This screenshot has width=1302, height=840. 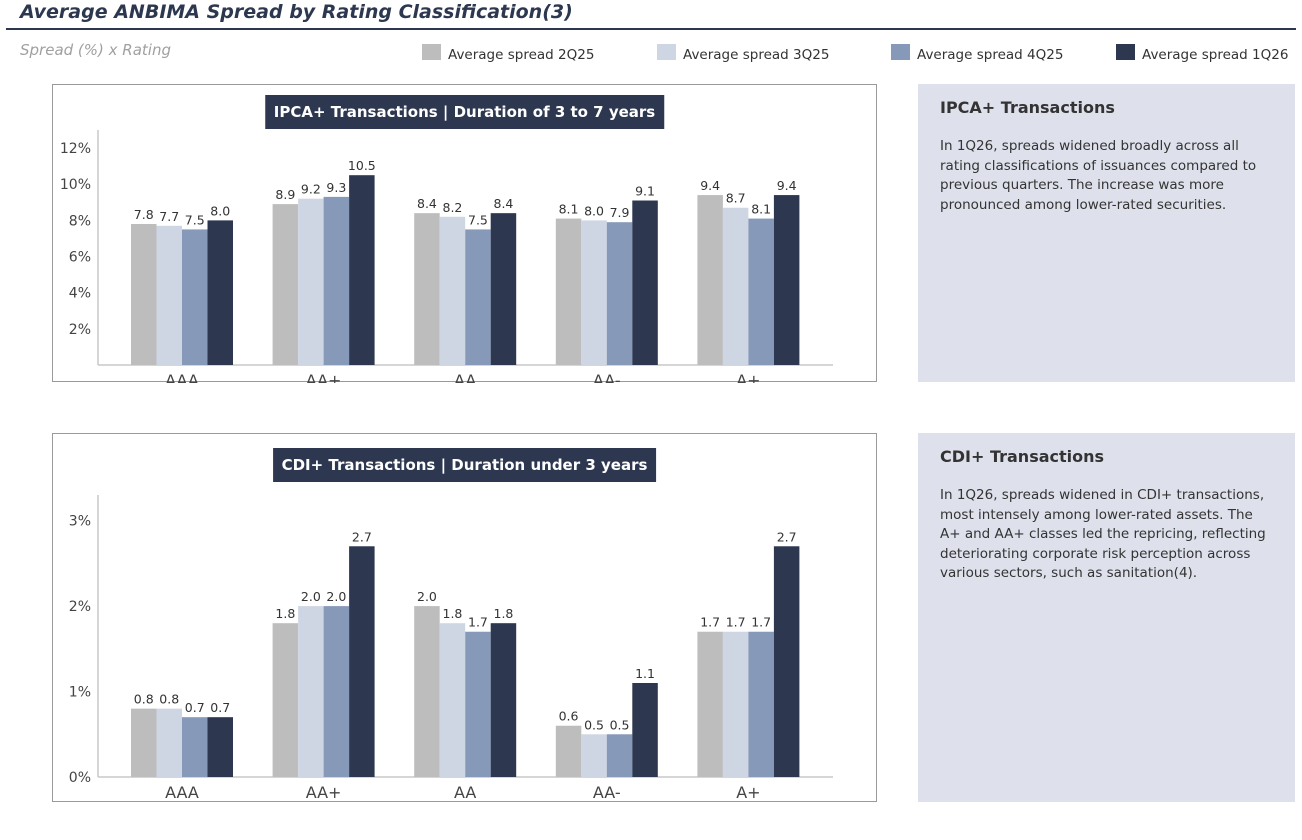 What do you see at coordinates (651, 29) in the screenshot?
I see `title-divider` at bounding box center [651, 29].